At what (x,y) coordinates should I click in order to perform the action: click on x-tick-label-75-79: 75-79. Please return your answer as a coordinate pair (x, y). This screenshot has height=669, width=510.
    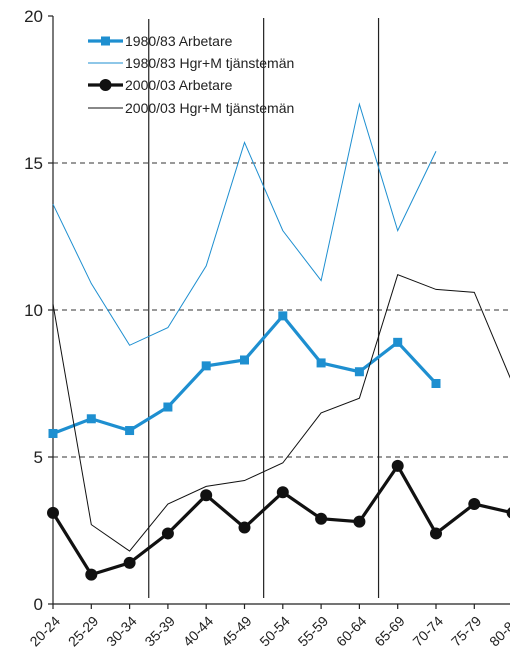
    Looking at the image, I should click on (466, 631).